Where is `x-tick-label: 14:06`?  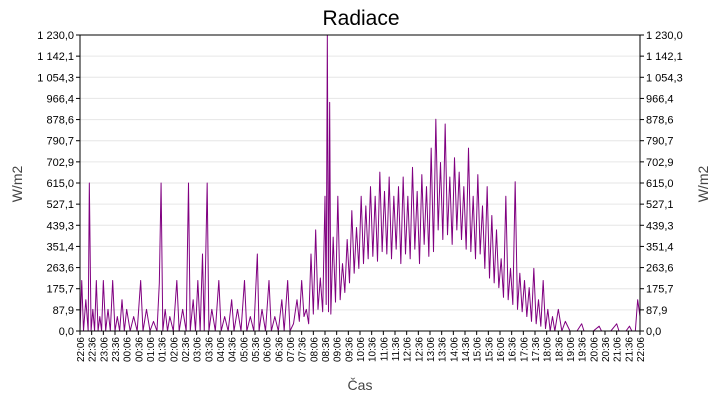
x-tick-label: 14:06 is located at coordinates (454, 349).